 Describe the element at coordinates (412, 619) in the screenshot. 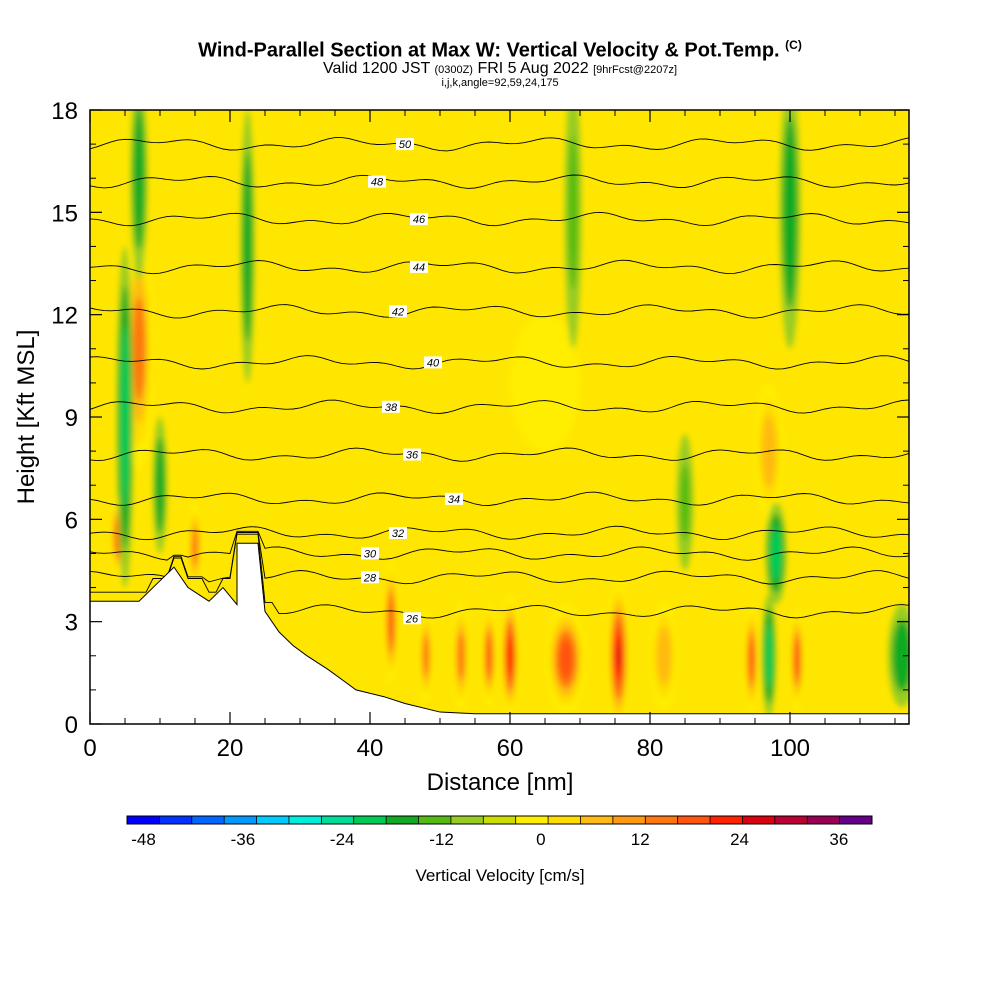

I see `theta-contour-label: 26` at that location.